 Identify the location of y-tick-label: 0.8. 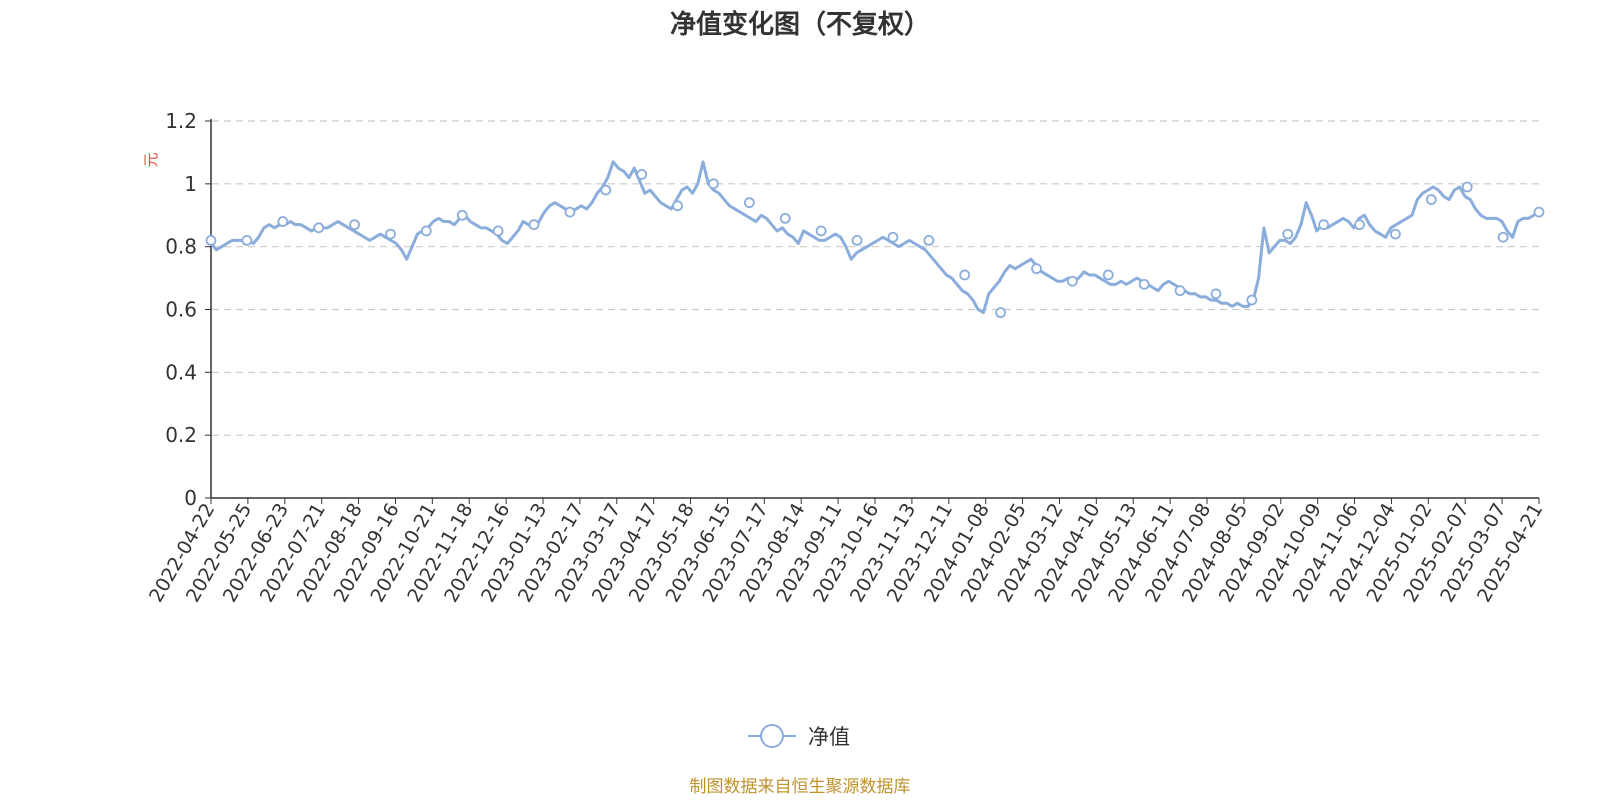
(181, 247).